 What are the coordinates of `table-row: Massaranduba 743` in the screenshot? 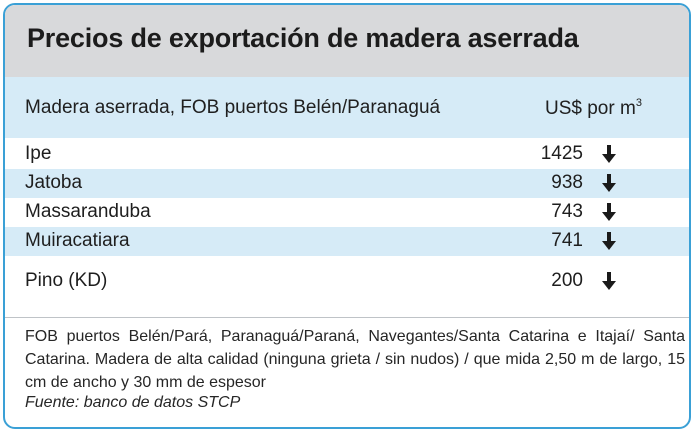 It's located at (347, 212).